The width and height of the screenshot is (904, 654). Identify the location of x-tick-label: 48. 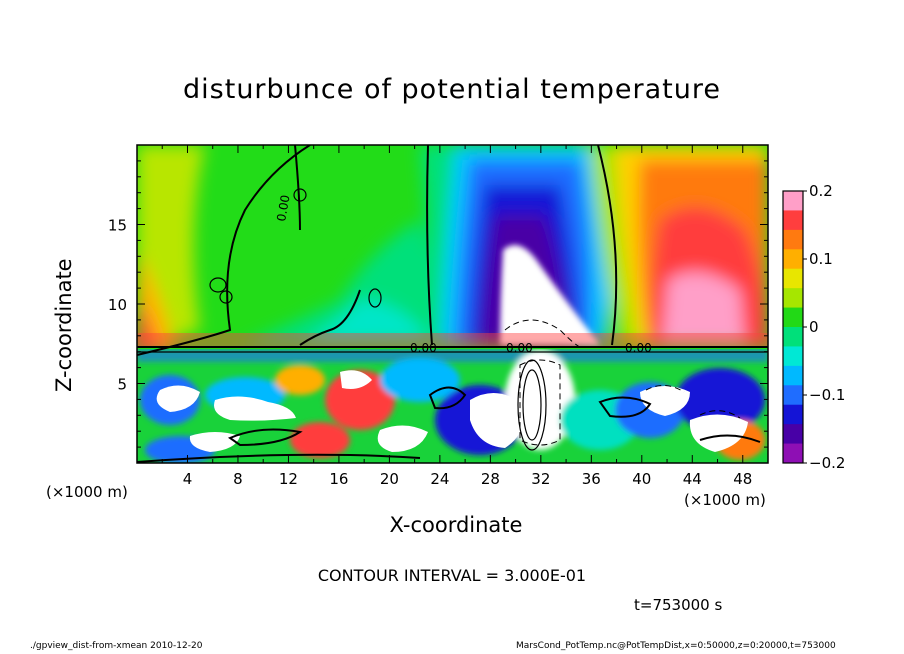
(742, 479).